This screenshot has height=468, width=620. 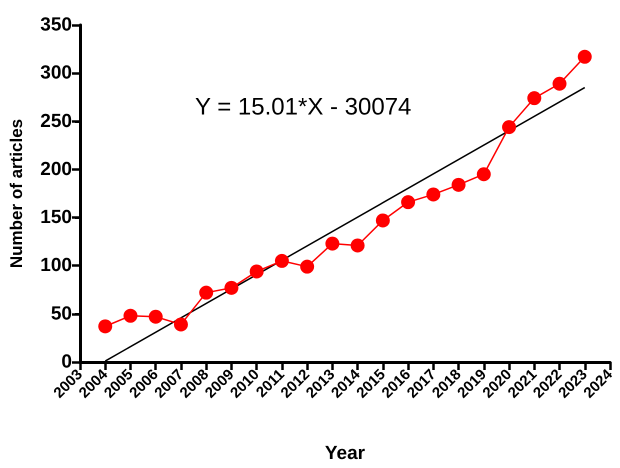 I want to click on y-axis-title: Number of articles, so click(x=16, y=193).